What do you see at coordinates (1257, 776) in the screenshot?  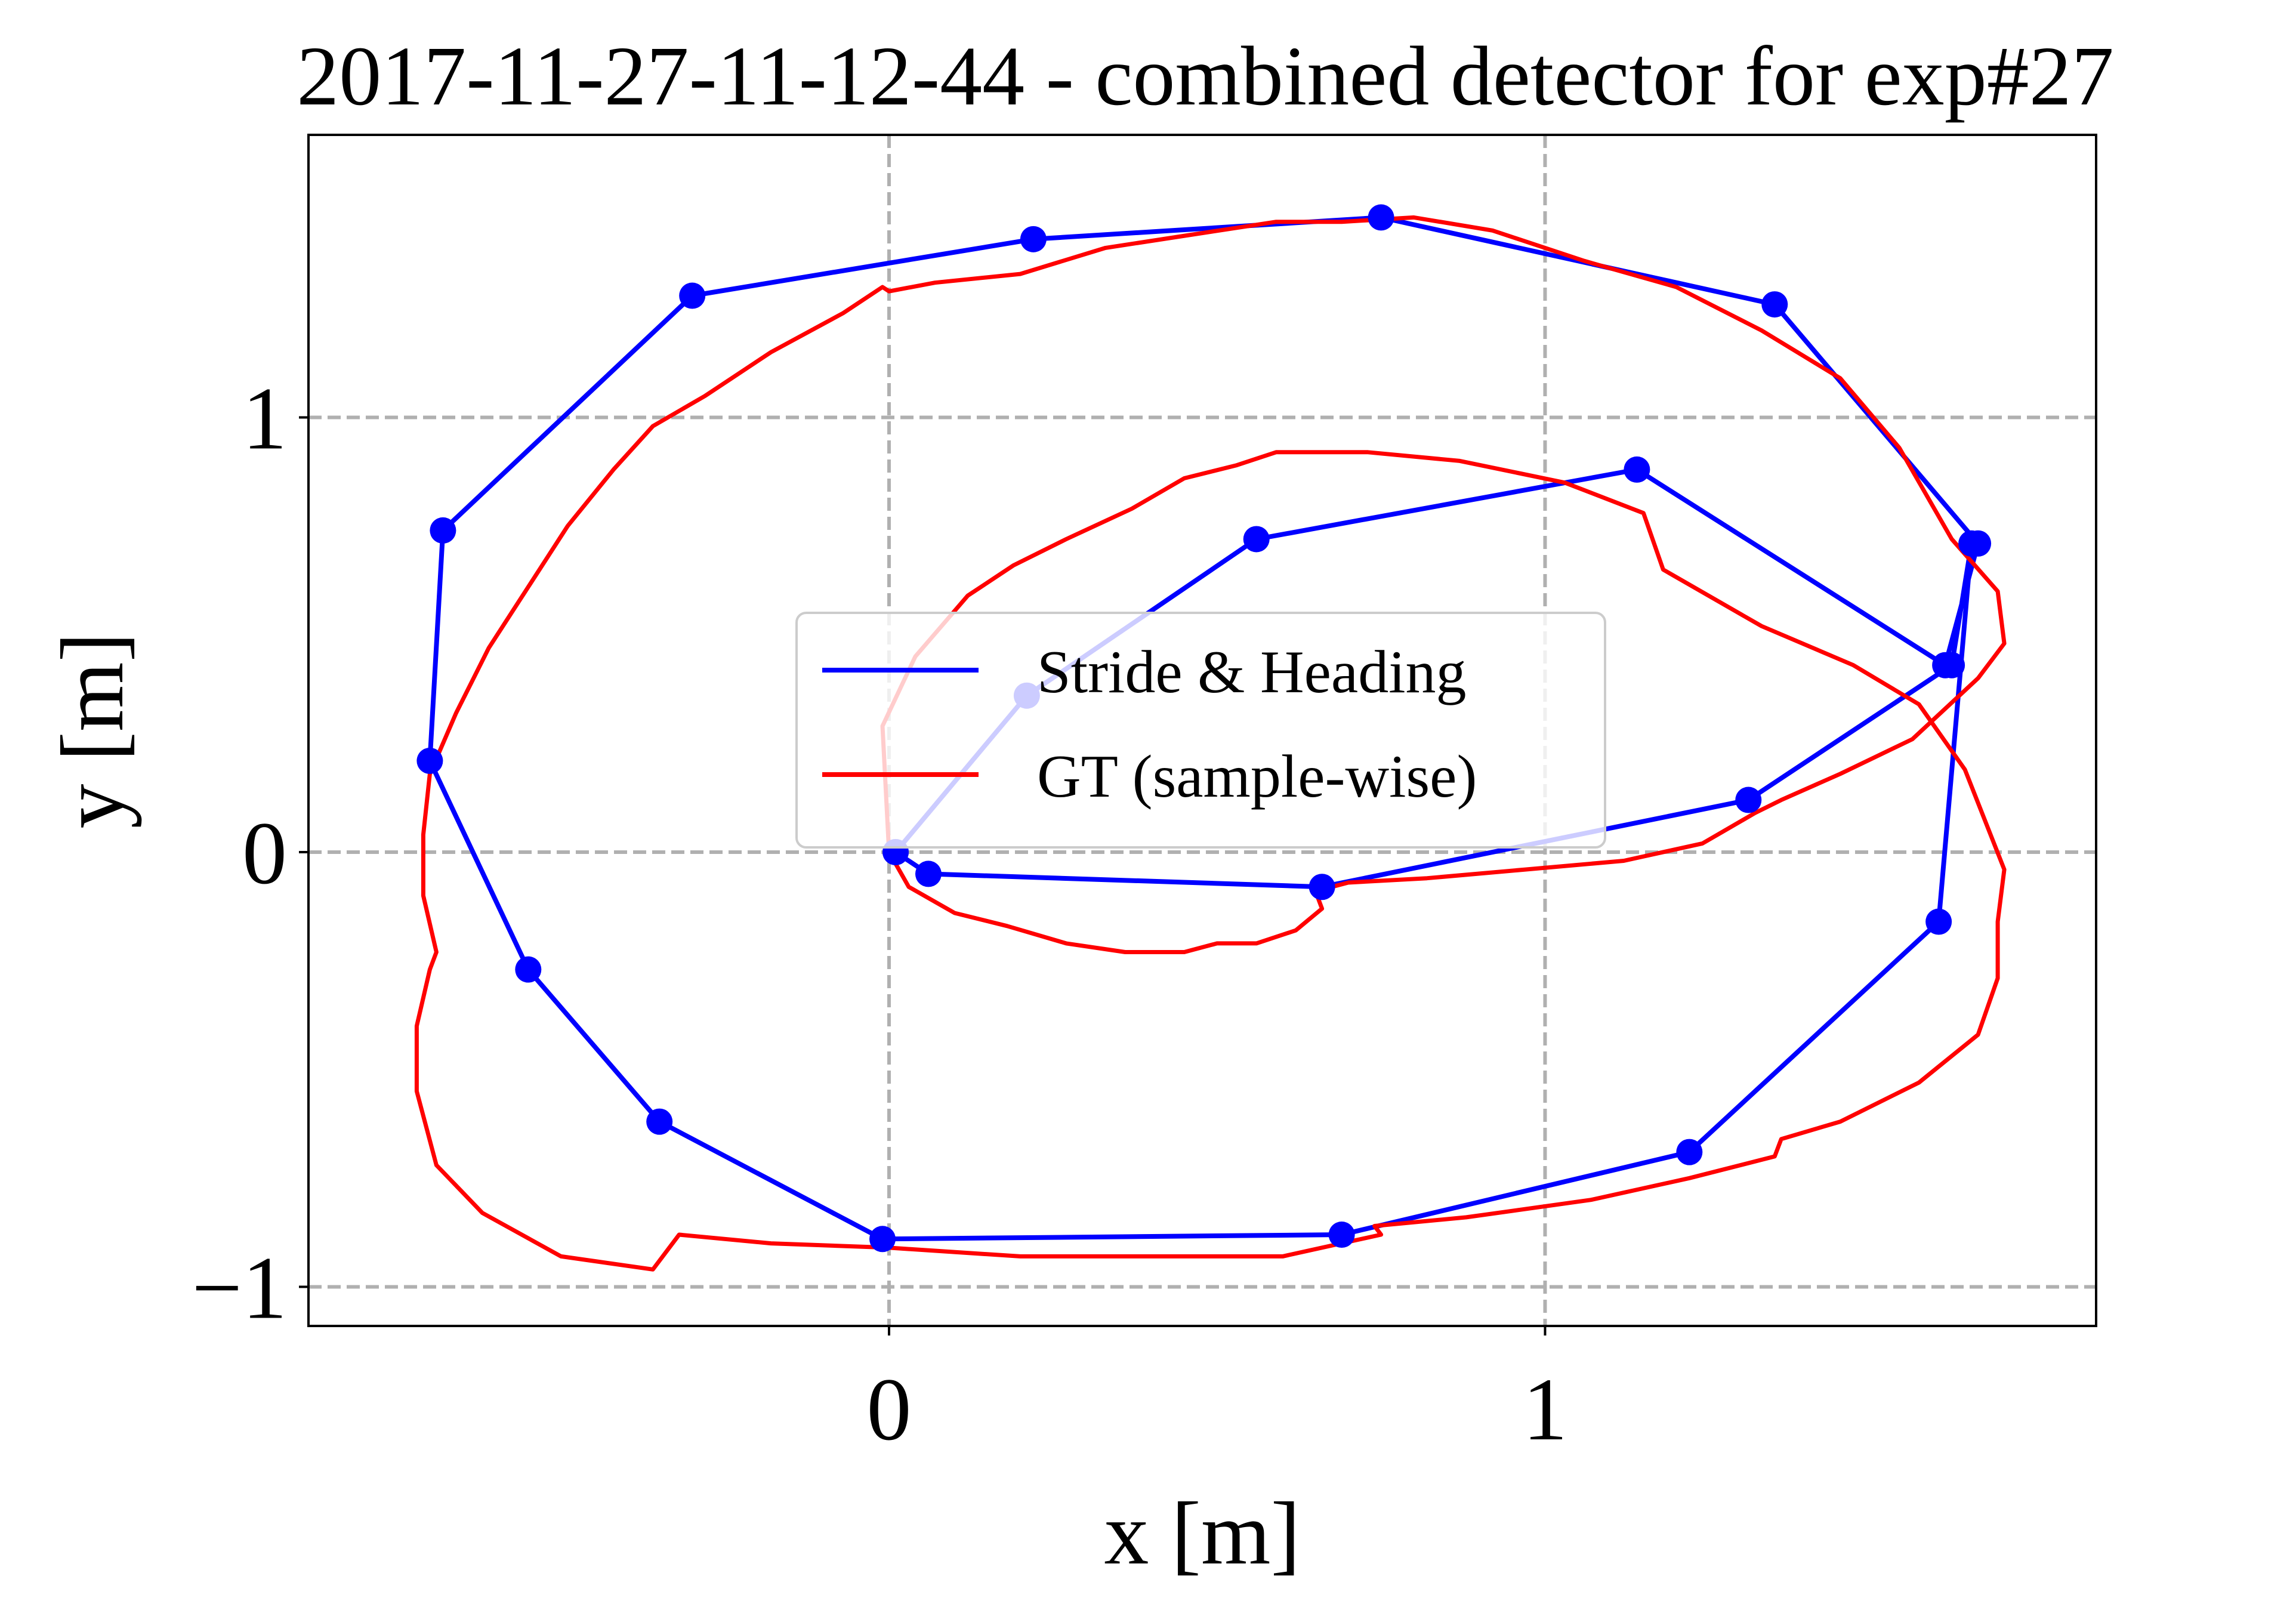 I see `legend-label-gt: GT (sample-wise)` at bounding box center [1257, 776].